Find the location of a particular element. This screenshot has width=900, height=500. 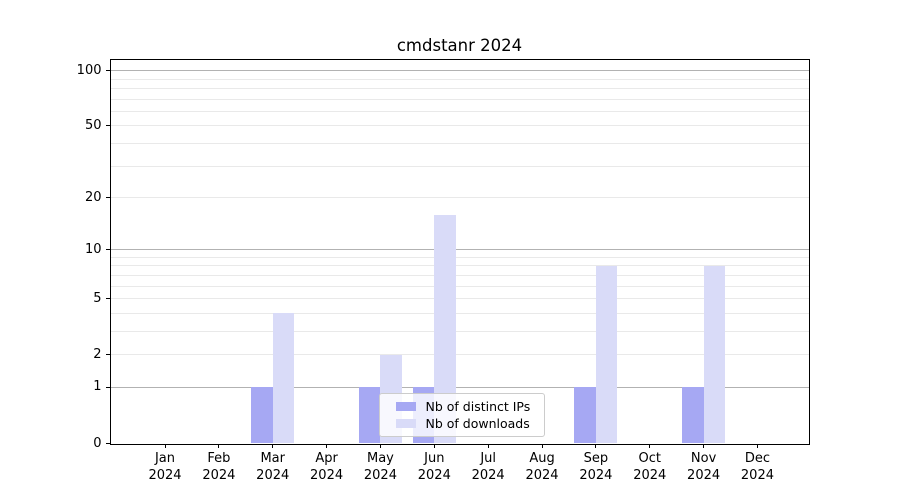

x-tick-month: Sep is located at coordinates (596, 458).